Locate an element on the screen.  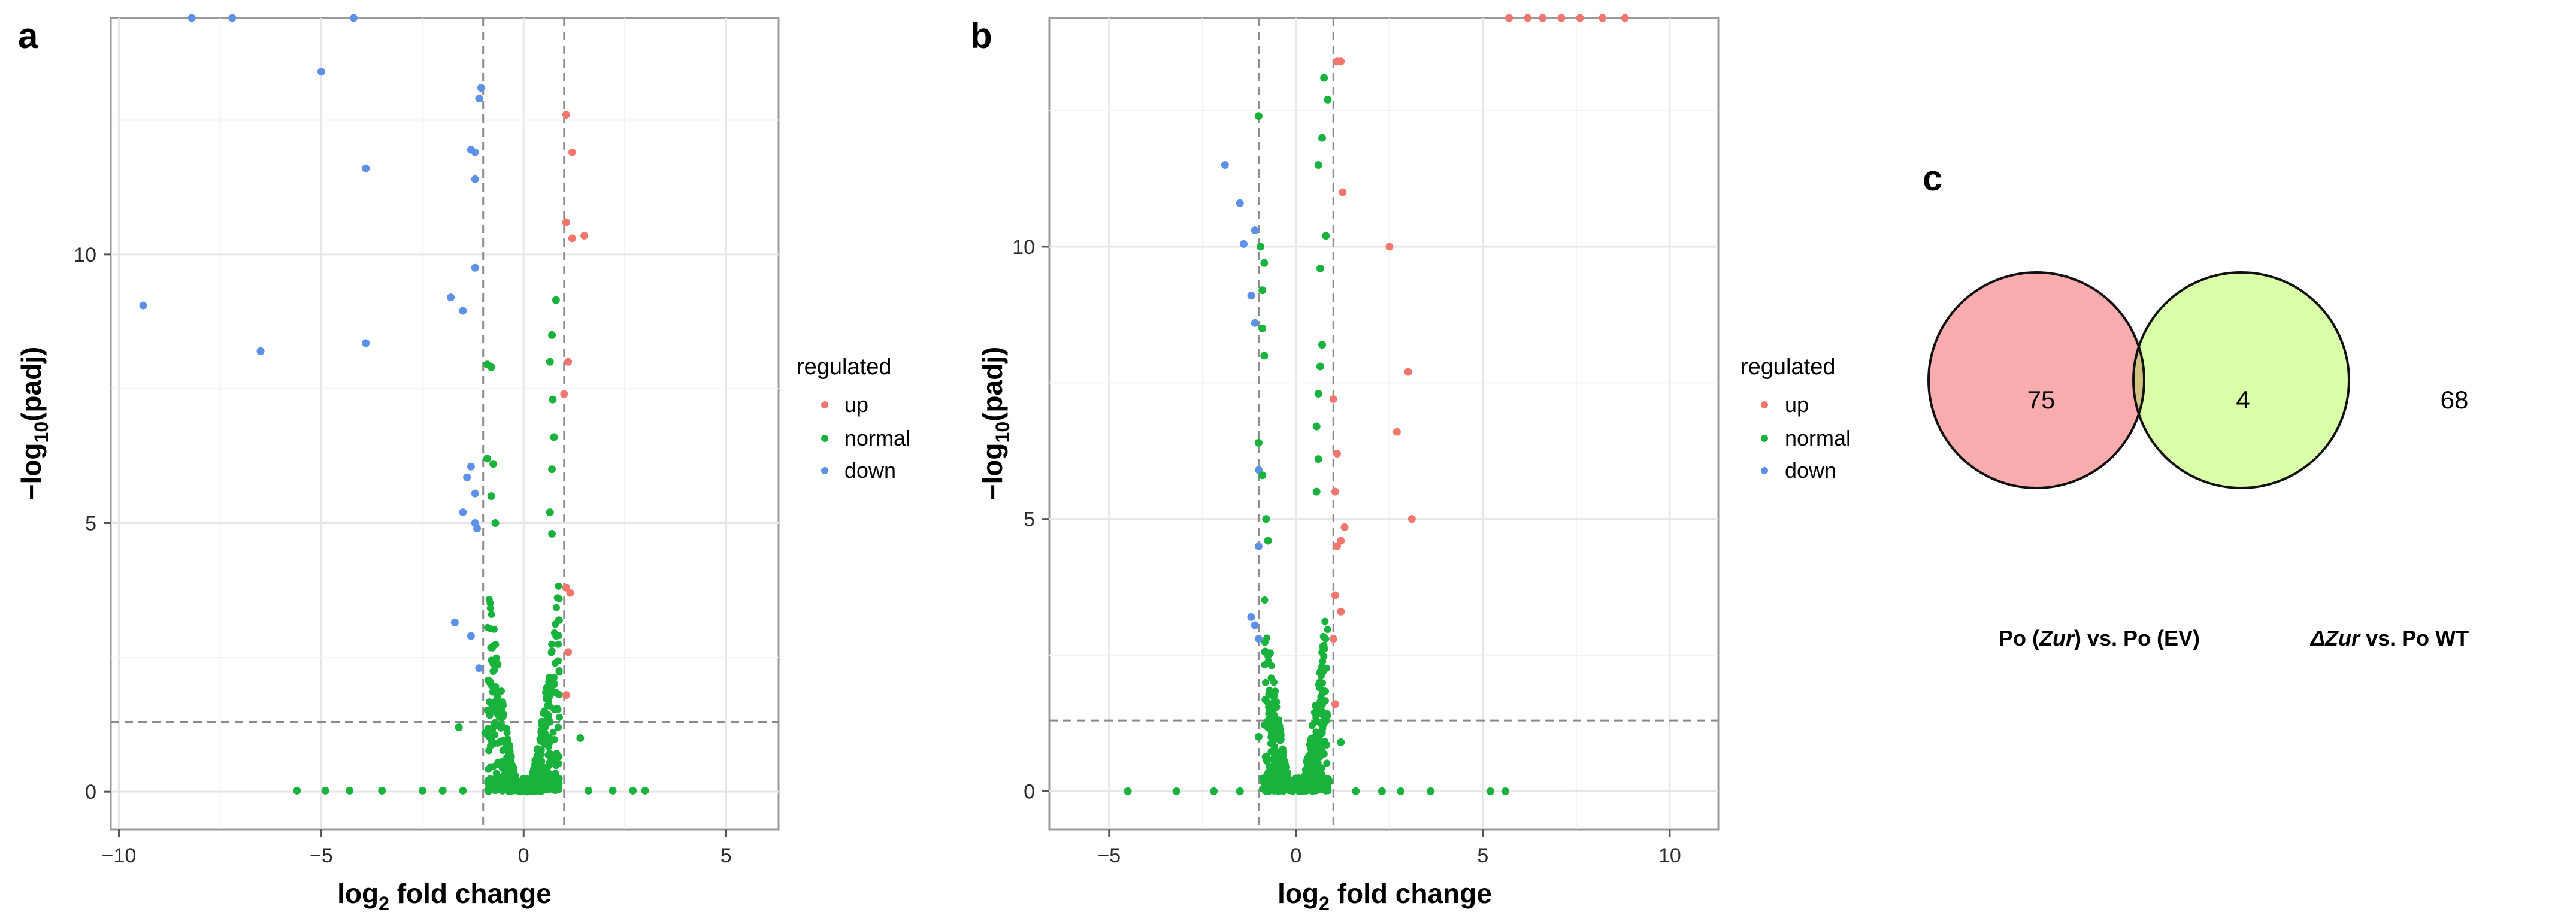
legend-a-title: regulated is located at coordinates (844, 367).